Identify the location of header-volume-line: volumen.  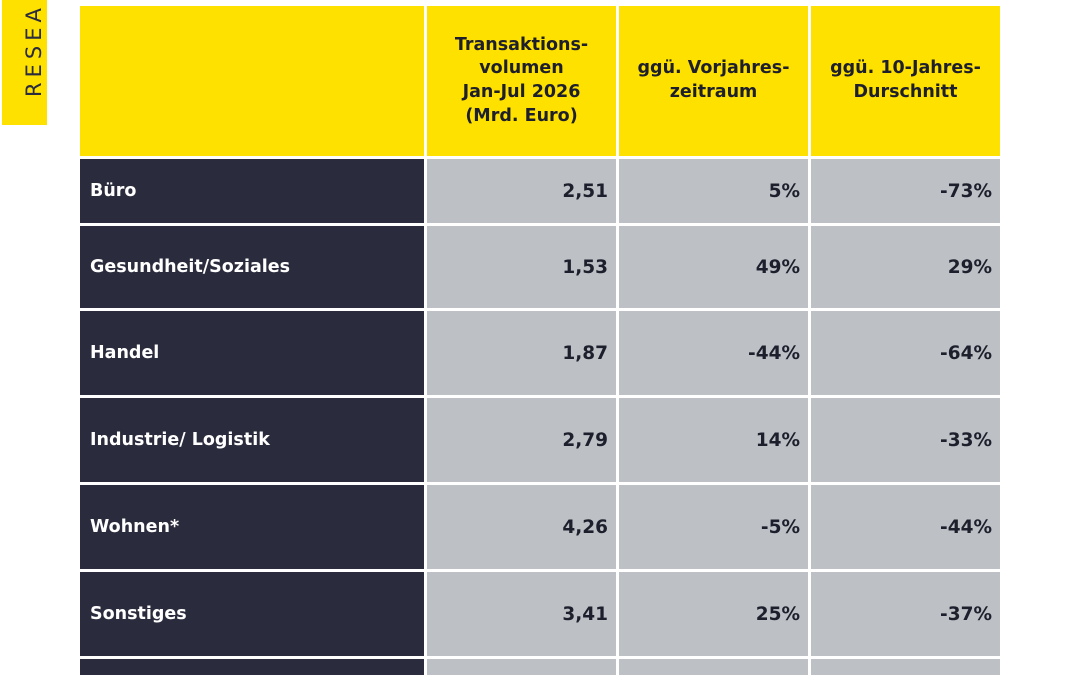
(521, 68).